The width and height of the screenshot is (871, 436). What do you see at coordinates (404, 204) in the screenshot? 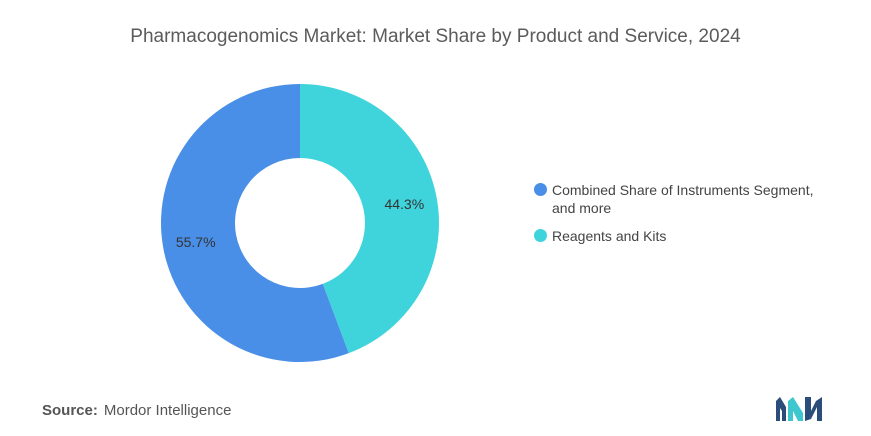
I see `data-label-reagents: 44.3%` at bounding box center [404, 204].